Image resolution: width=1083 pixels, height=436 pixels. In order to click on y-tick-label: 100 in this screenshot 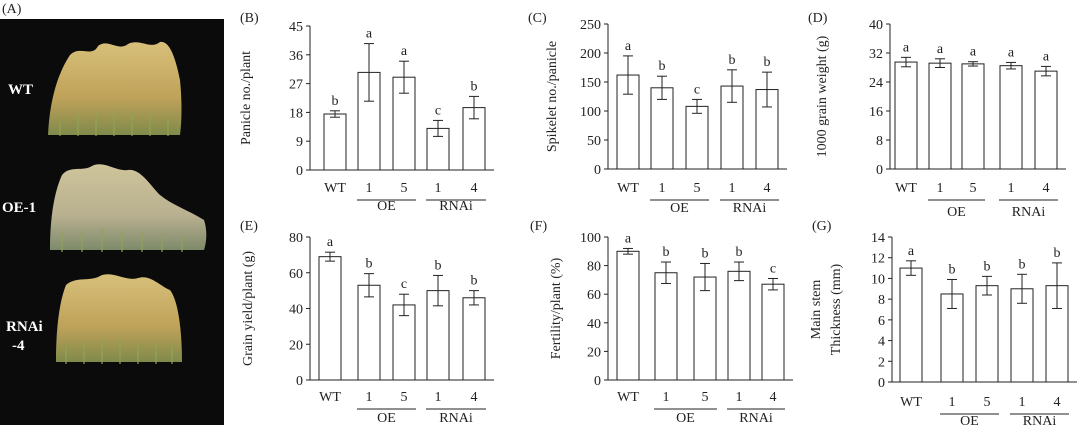, I will do `click(590, 238)`.